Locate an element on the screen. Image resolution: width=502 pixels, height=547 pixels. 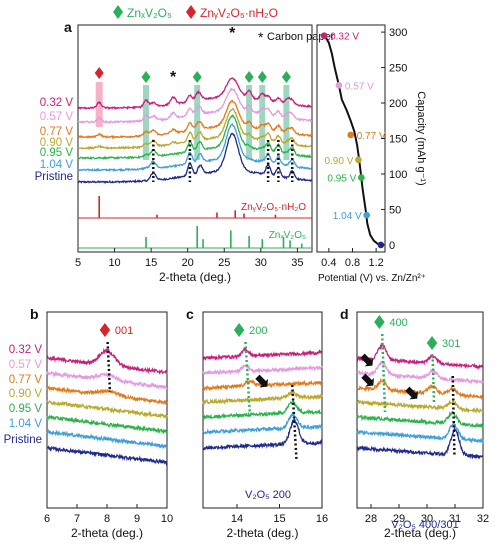
peak-label: 301 is located at coordinates (451, 344).